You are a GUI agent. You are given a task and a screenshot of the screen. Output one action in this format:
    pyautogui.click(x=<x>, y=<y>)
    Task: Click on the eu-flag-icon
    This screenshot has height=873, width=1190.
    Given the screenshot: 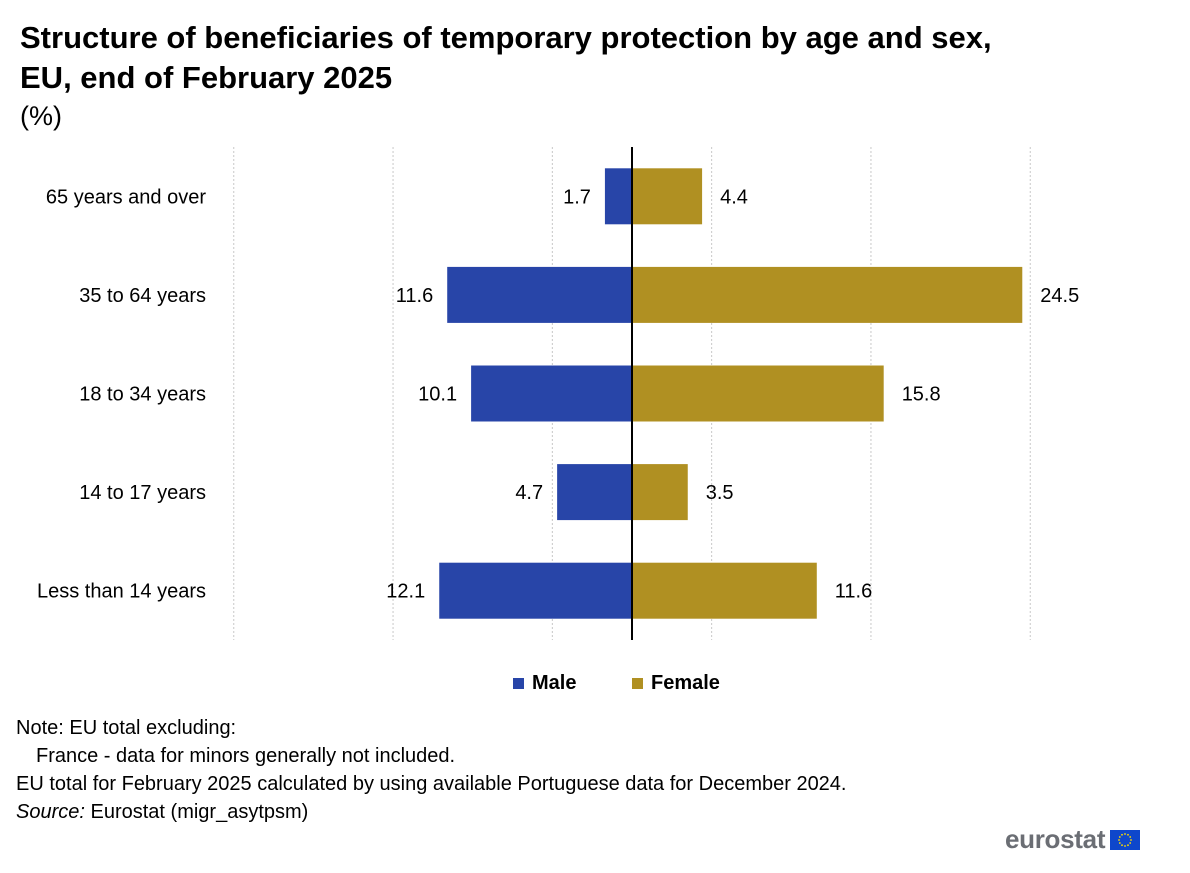 What is the action you would take?
    pyautogui.click(x=1125, y=839)
    